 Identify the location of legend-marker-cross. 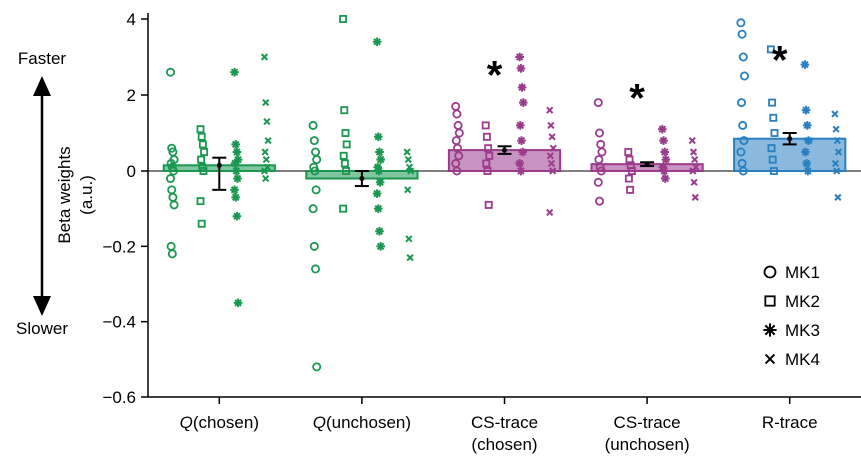
(770, 359).